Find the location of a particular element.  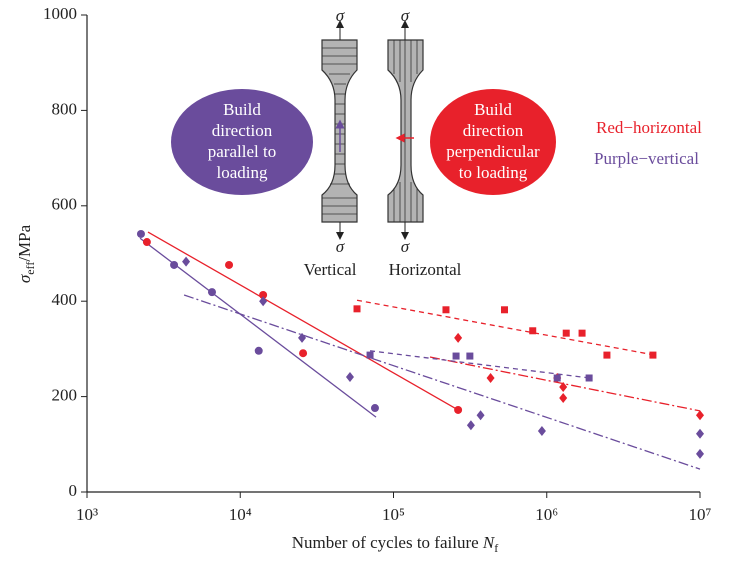

specimen-label: Horizontal is located at coordinates (425, 269).